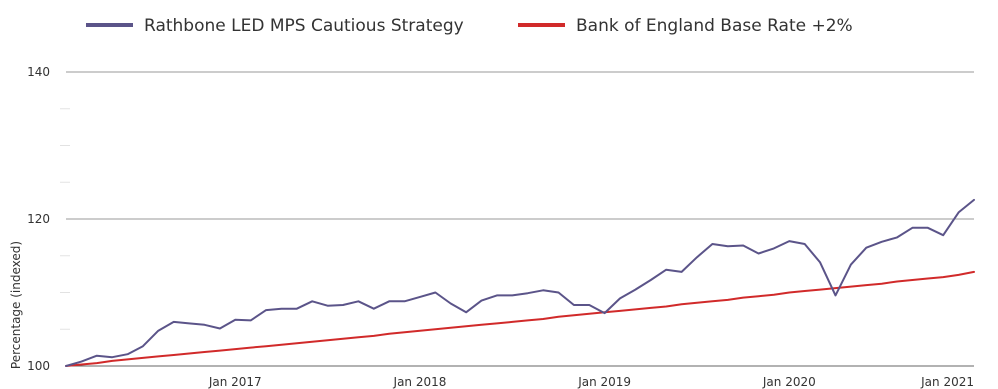 This screenshot has height=389, width=998. I want to click on legend-label-2: Bank of England Base Rate +2%, so click(714, 26).